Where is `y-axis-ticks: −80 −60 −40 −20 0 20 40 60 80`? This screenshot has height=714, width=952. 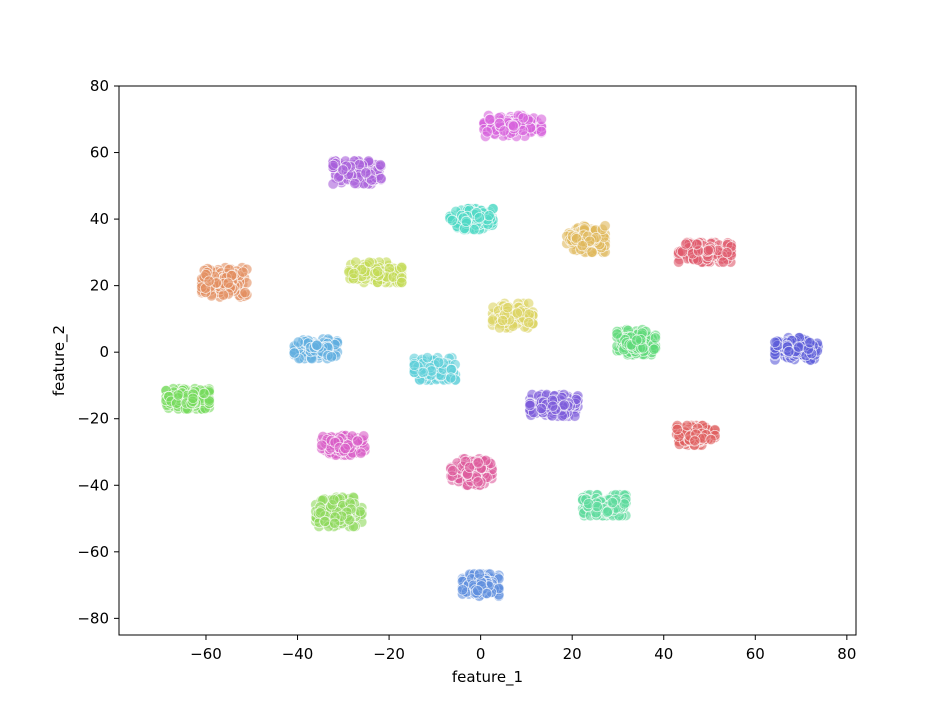
y-axis-ticks: −80 −60 −40 −20 0 20 40 60 80 is located at coordinates (98, 352).